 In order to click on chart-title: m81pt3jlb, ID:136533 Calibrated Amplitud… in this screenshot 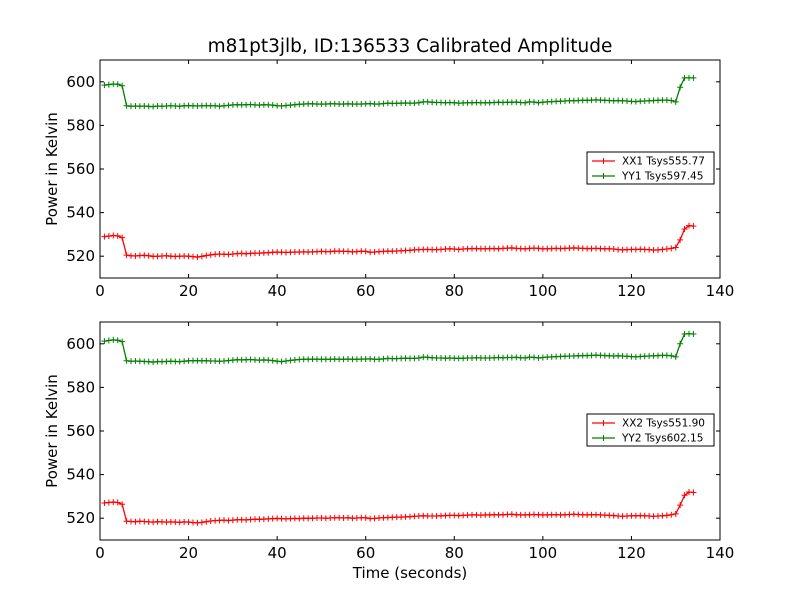, I will do `click(410, 46)`.